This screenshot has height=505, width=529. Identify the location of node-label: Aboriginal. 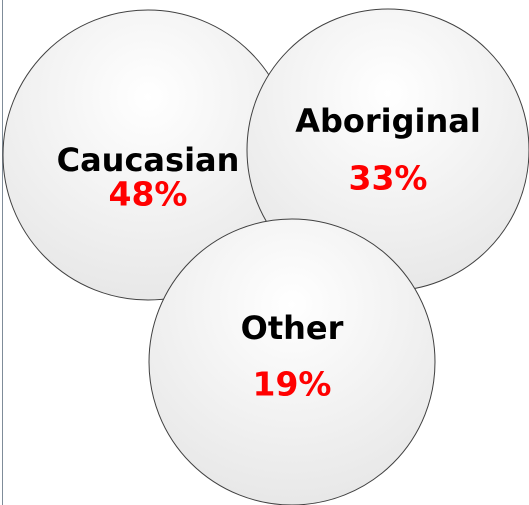
(388, 121).